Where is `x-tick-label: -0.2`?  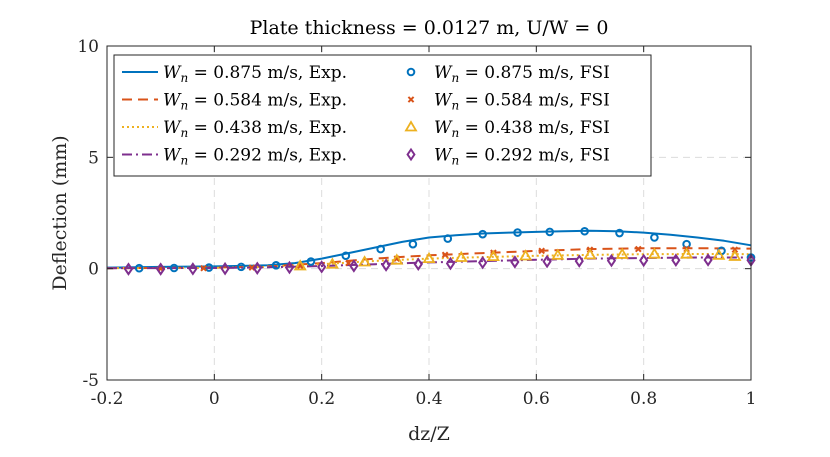
x-tick-label: -0.2 is located at coordinates (107, 399).